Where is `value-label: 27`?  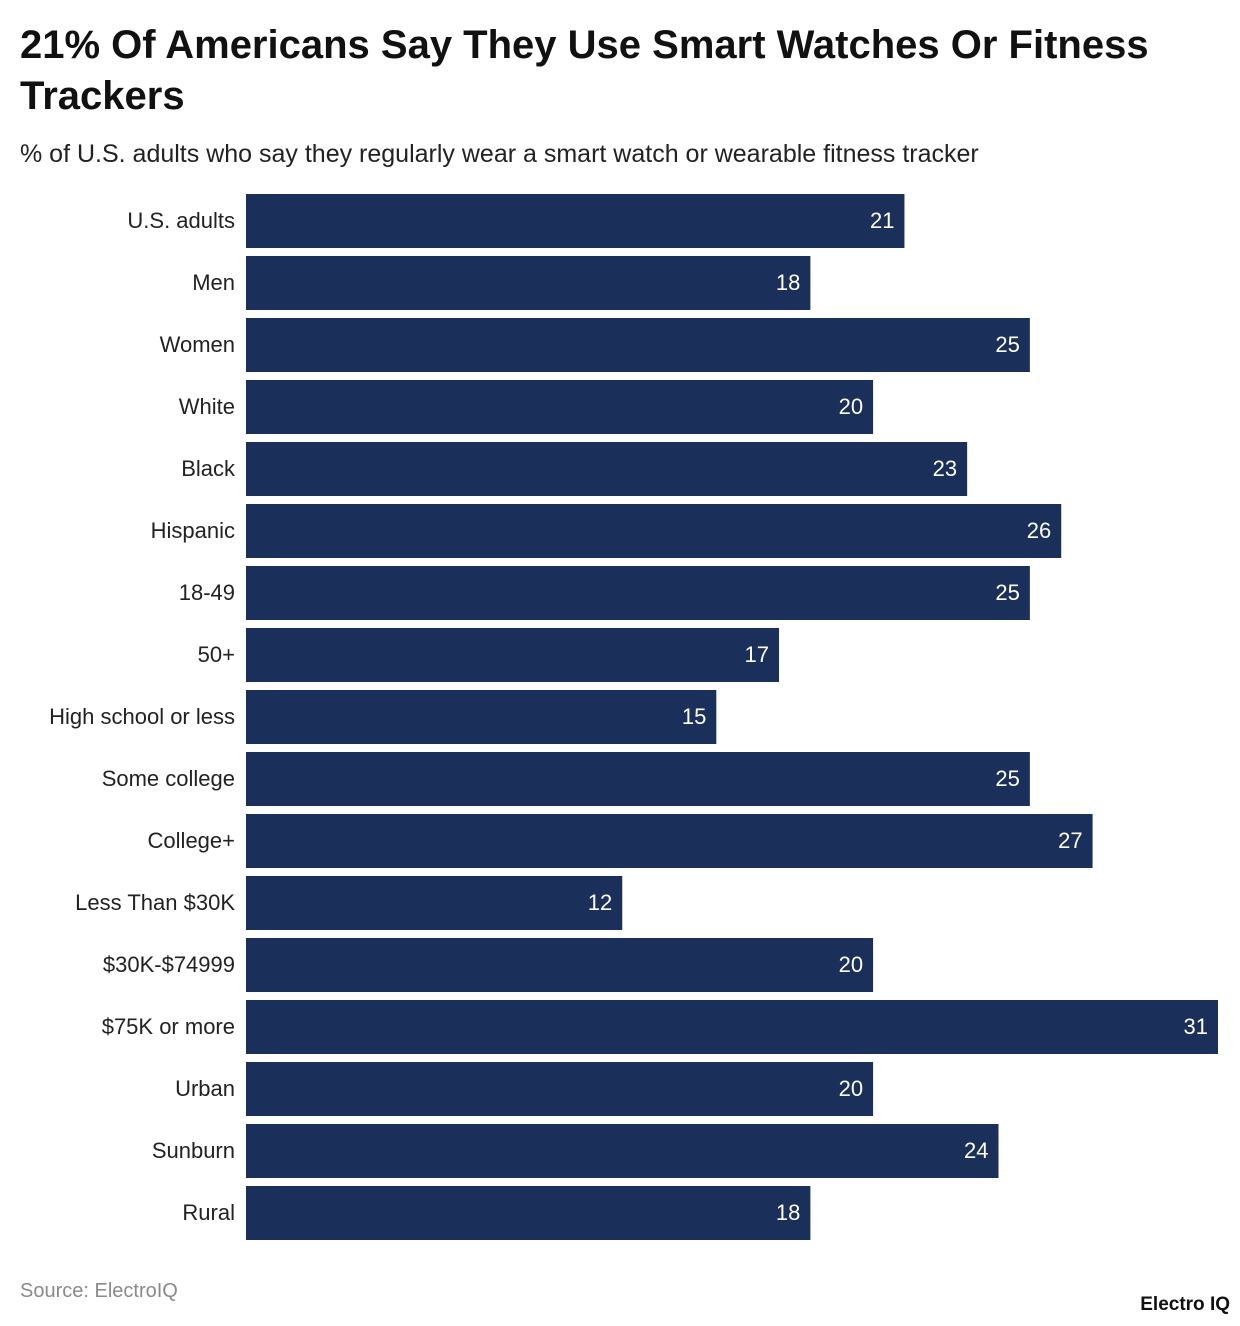
value-label: 27 is located at coordinates (1070, 840).